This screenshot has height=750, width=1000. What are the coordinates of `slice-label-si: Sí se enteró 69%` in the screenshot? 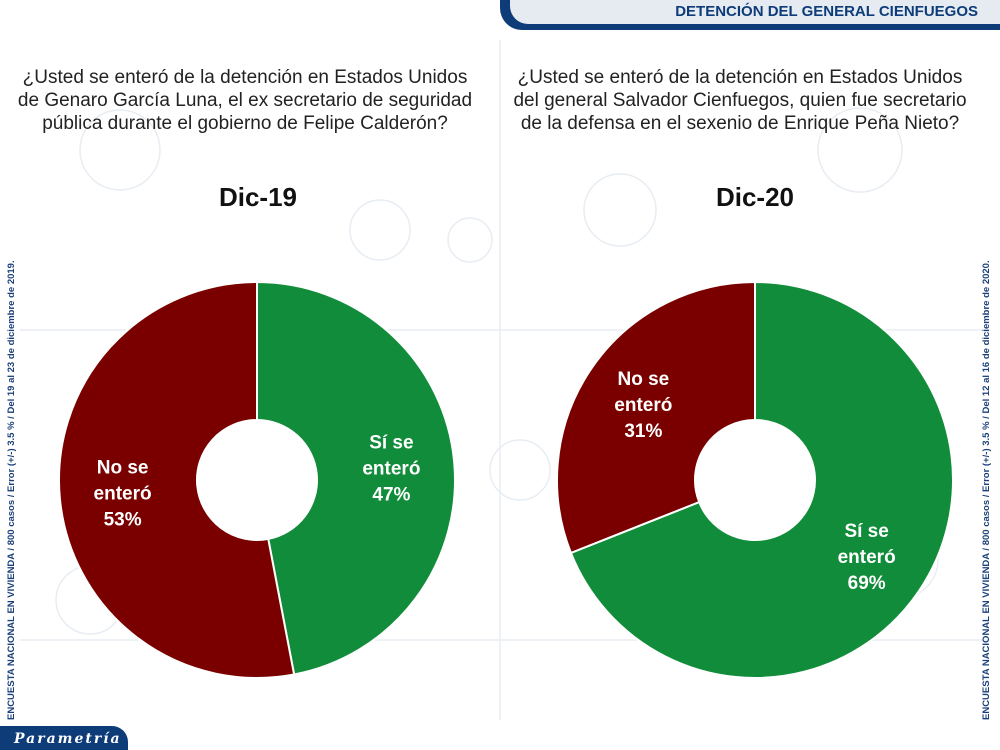 It's located at (867, 557).